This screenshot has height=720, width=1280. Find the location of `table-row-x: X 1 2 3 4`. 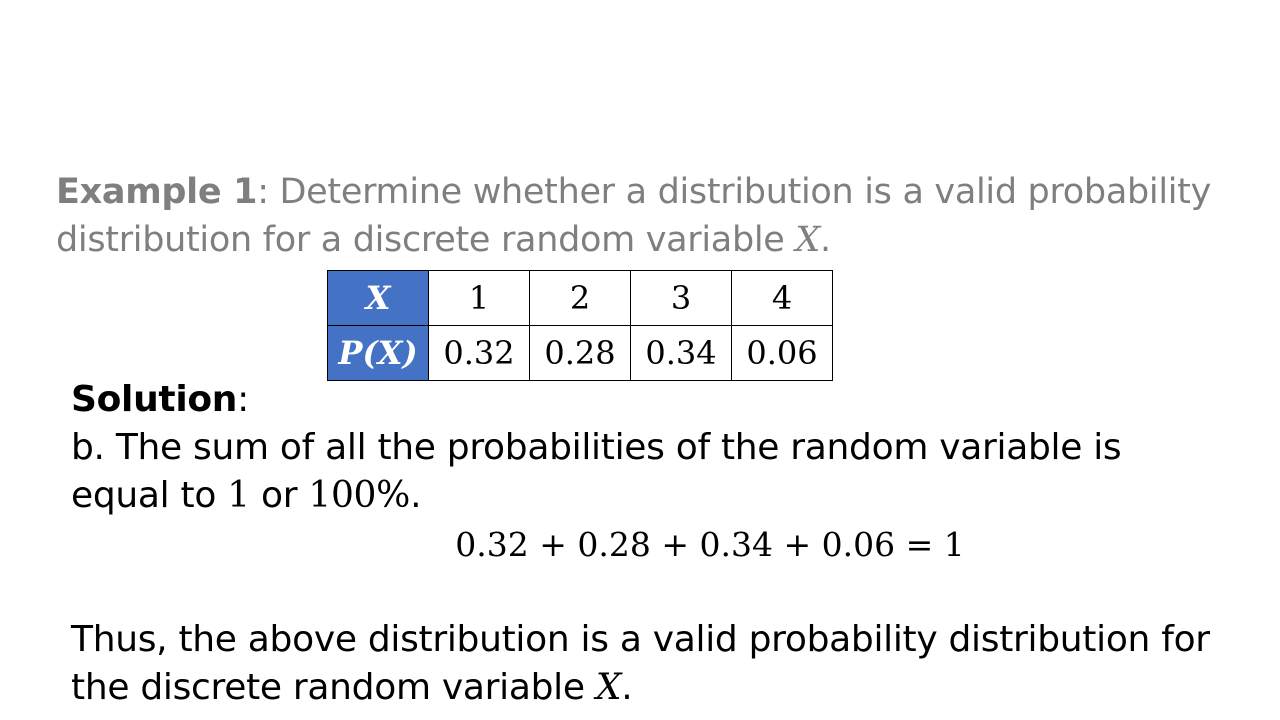

table-row-x: X 1 2 3 4 is located at coordinates (580, 298).